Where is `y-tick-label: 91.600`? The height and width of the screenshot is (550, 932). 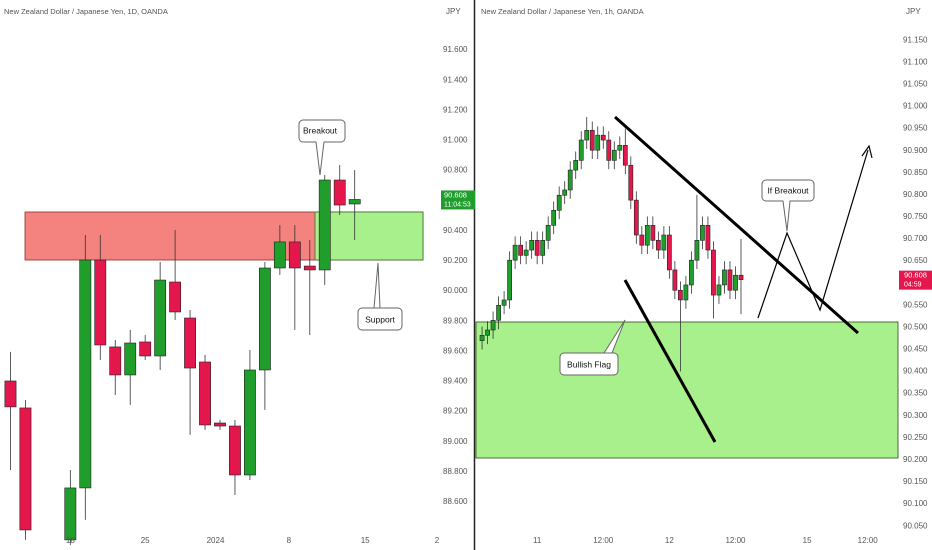 y-tick-label: 91.600 is located at coordinates (455, 49).